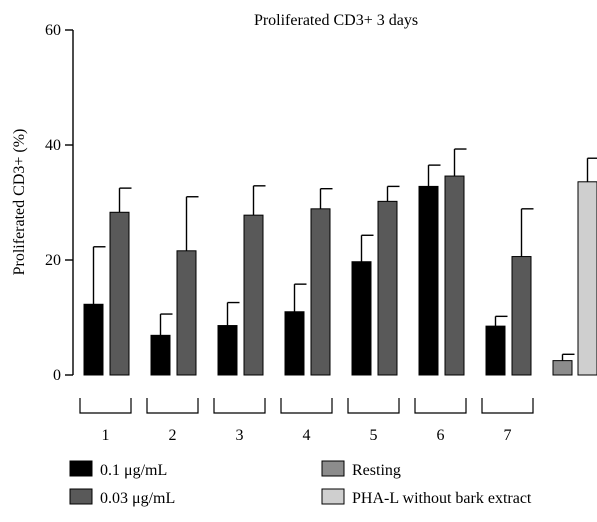 Image resolution: width=597 pixels, height=522 pixels. I want to click on y-tick-label: 0, so click(57, 375).